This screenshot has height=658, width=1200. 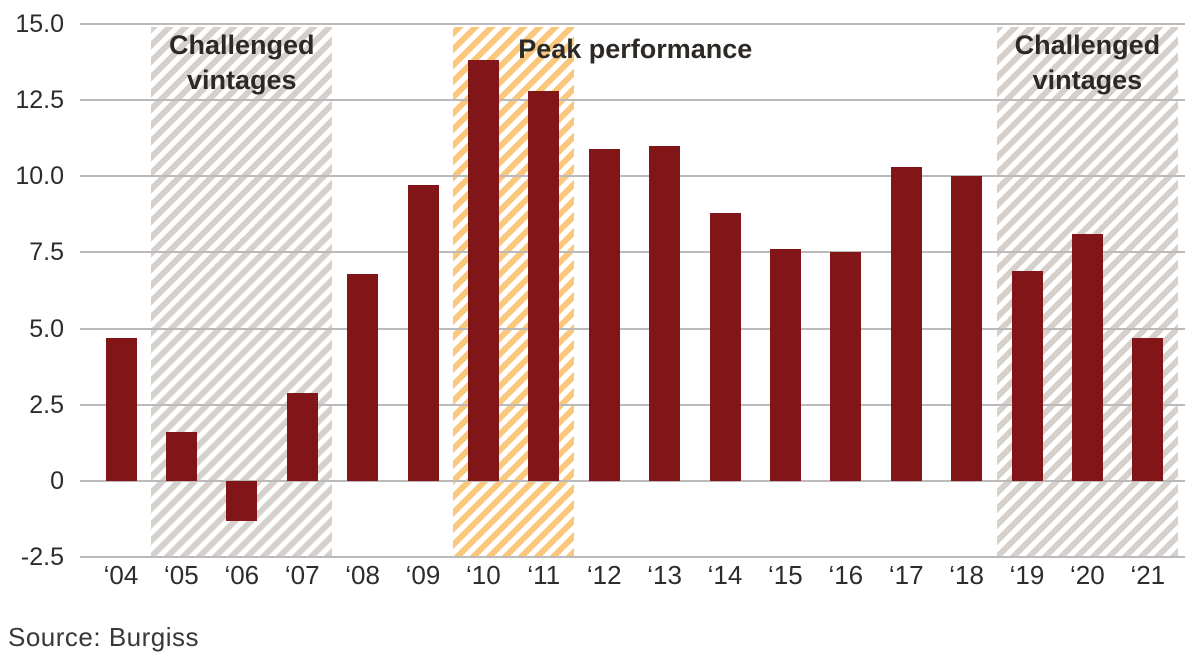 What do you see at coordinates (906, 575) in the screenshot?
I see `x-tick-label-‘17: ‘17` at bounding box center [906, 575].